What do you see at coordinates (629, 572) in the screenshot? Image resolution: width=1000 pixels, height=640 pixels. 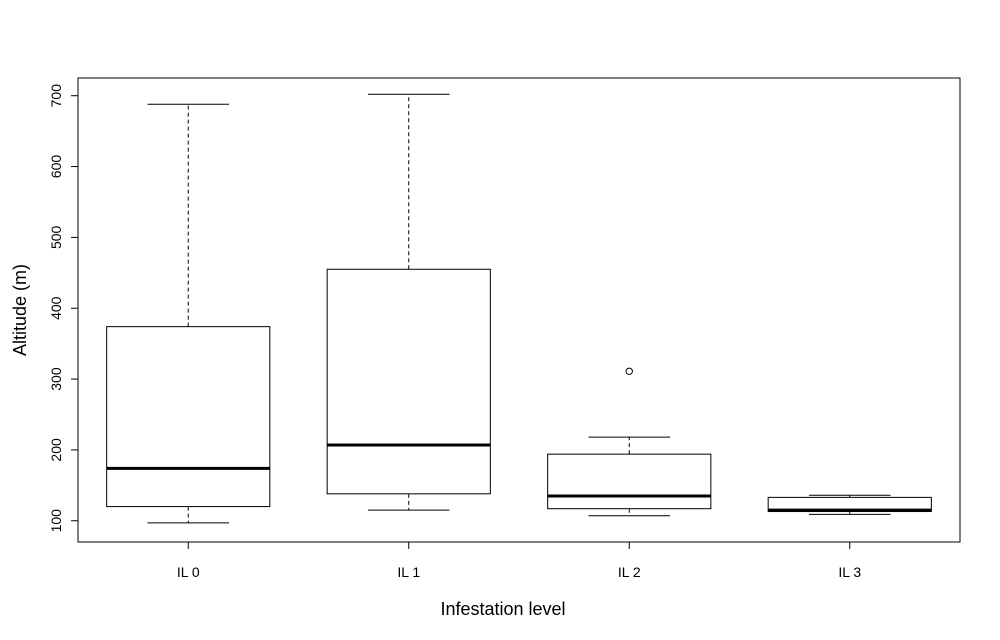 I see `x-tick-label: IL 2` at bounding box center [629, 572].